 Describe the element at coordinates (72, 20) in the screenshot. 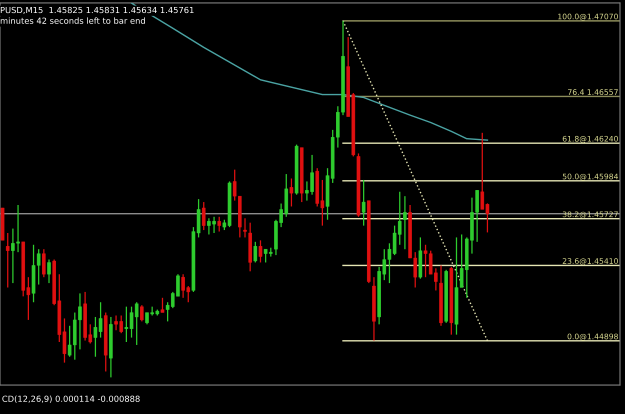

I see `text: minutes 42 seconds left to bar end` at that location.